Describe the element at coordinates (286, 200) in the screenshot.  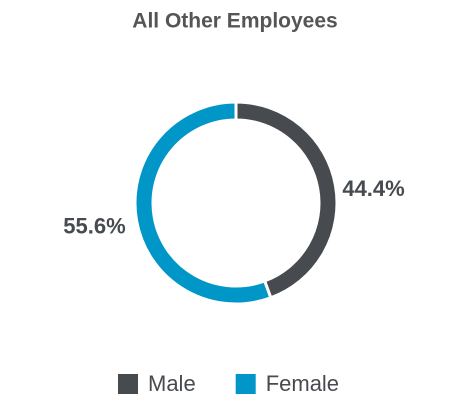
I see `donut-segment` at that location.